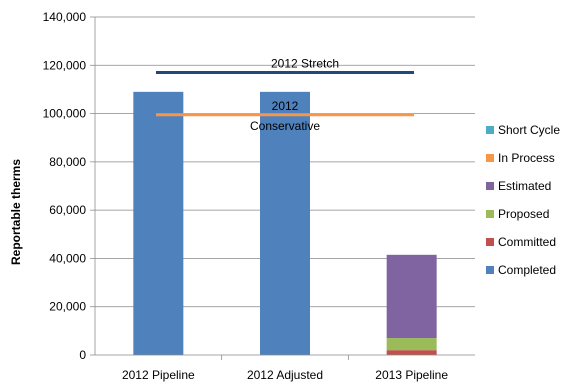 This screenshot has height=386, width=587. I want to click on legend-label: Estimated, so click(525, 186).